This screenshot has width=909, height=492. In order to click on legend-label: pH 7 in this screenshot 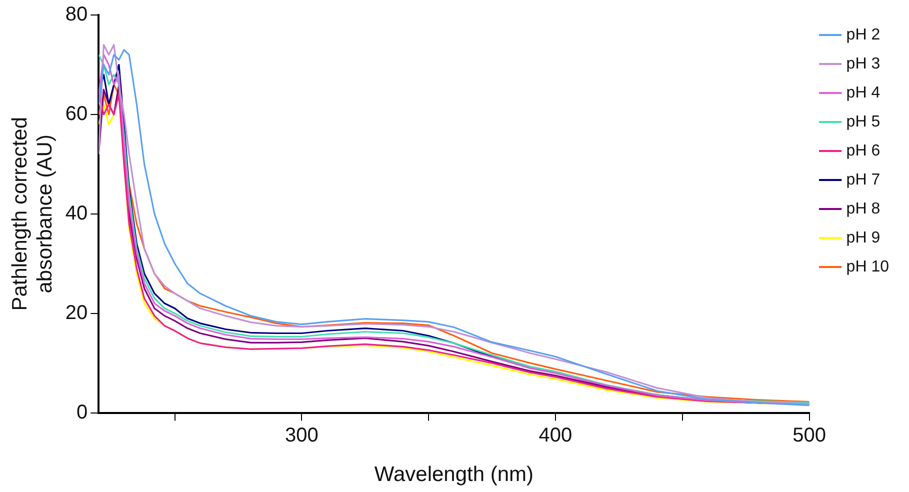, I will do `click(863, 179)`.